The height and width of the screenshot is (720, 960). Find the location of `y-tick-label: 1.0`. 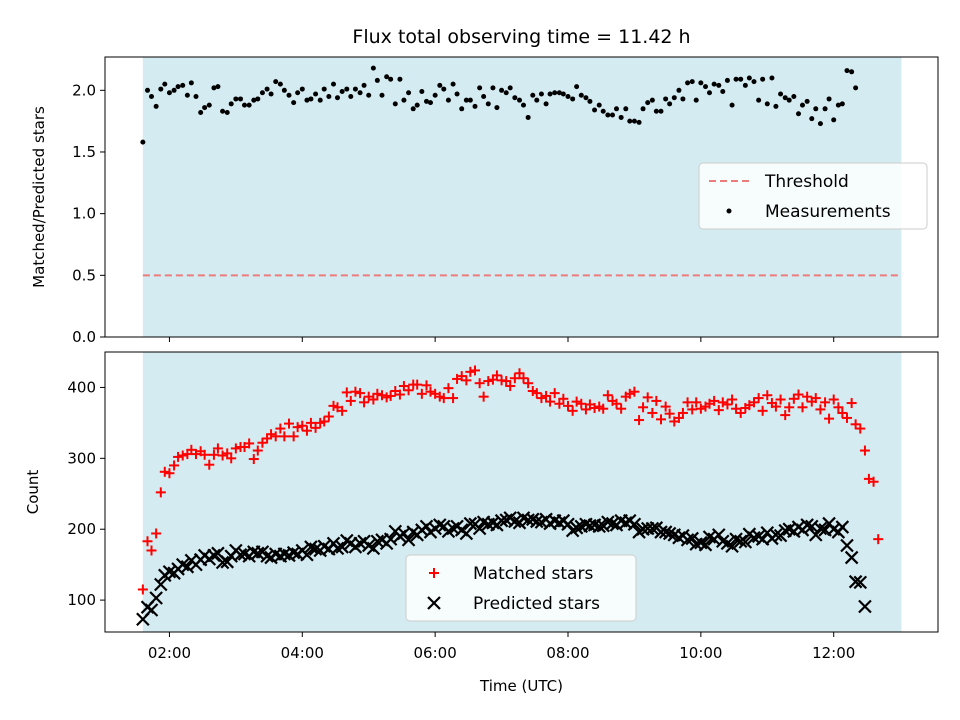

y-tick-label: 1.0 is located at coordinates (84, 214).